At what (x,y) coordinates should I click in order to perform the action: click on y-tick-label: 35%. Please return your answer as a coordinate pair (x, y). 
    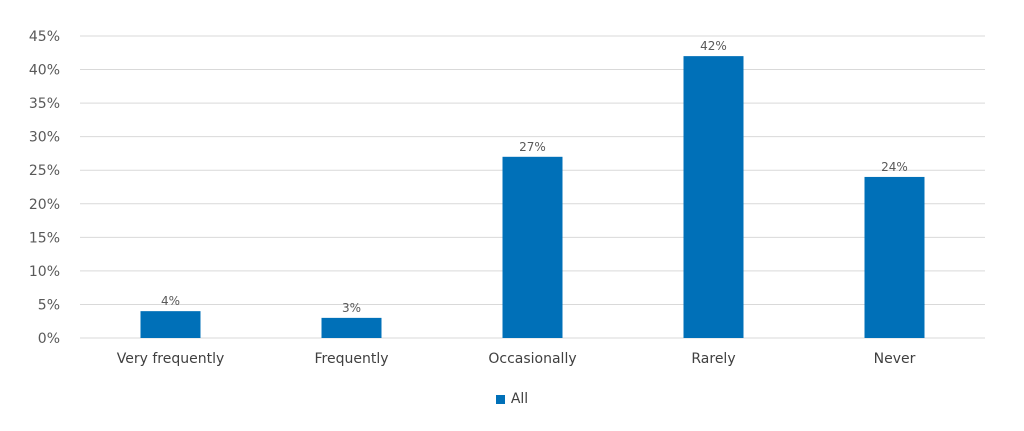
    Looking at the image, I should click on (44, 104).